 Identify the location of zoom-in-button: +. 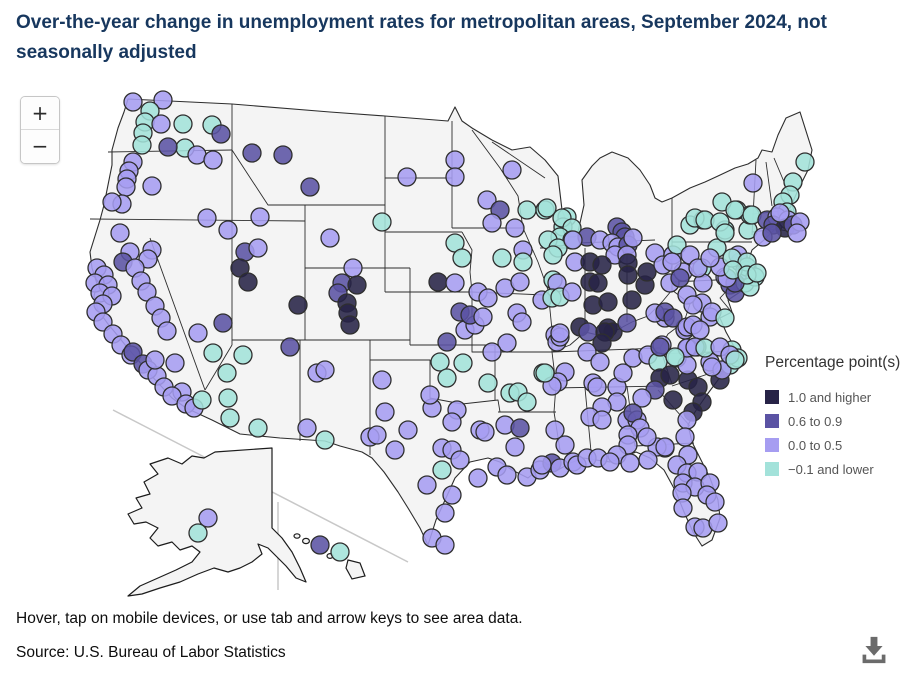
(40, 113).